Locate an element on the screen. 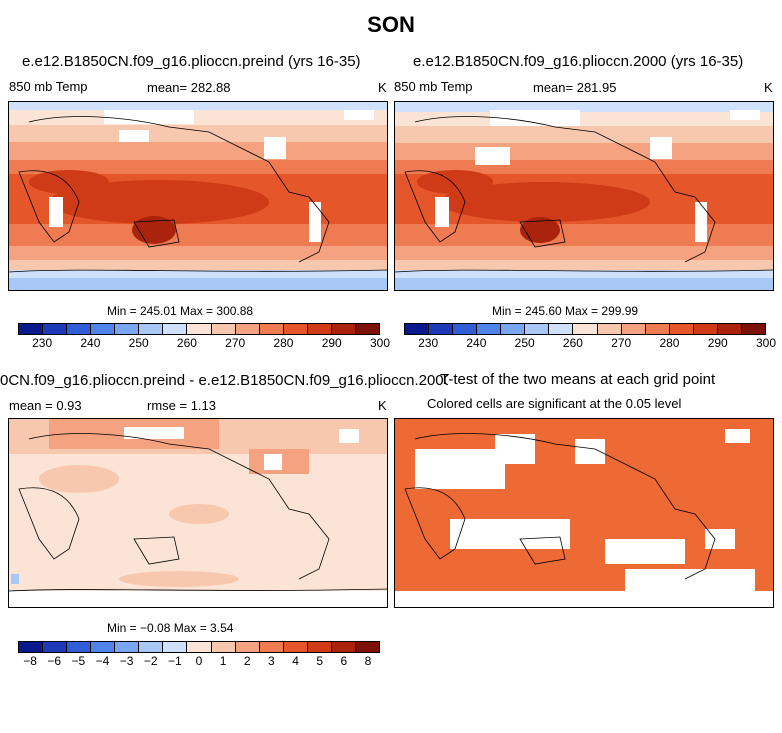  panel-1-map is located at coordinates (198, 196).